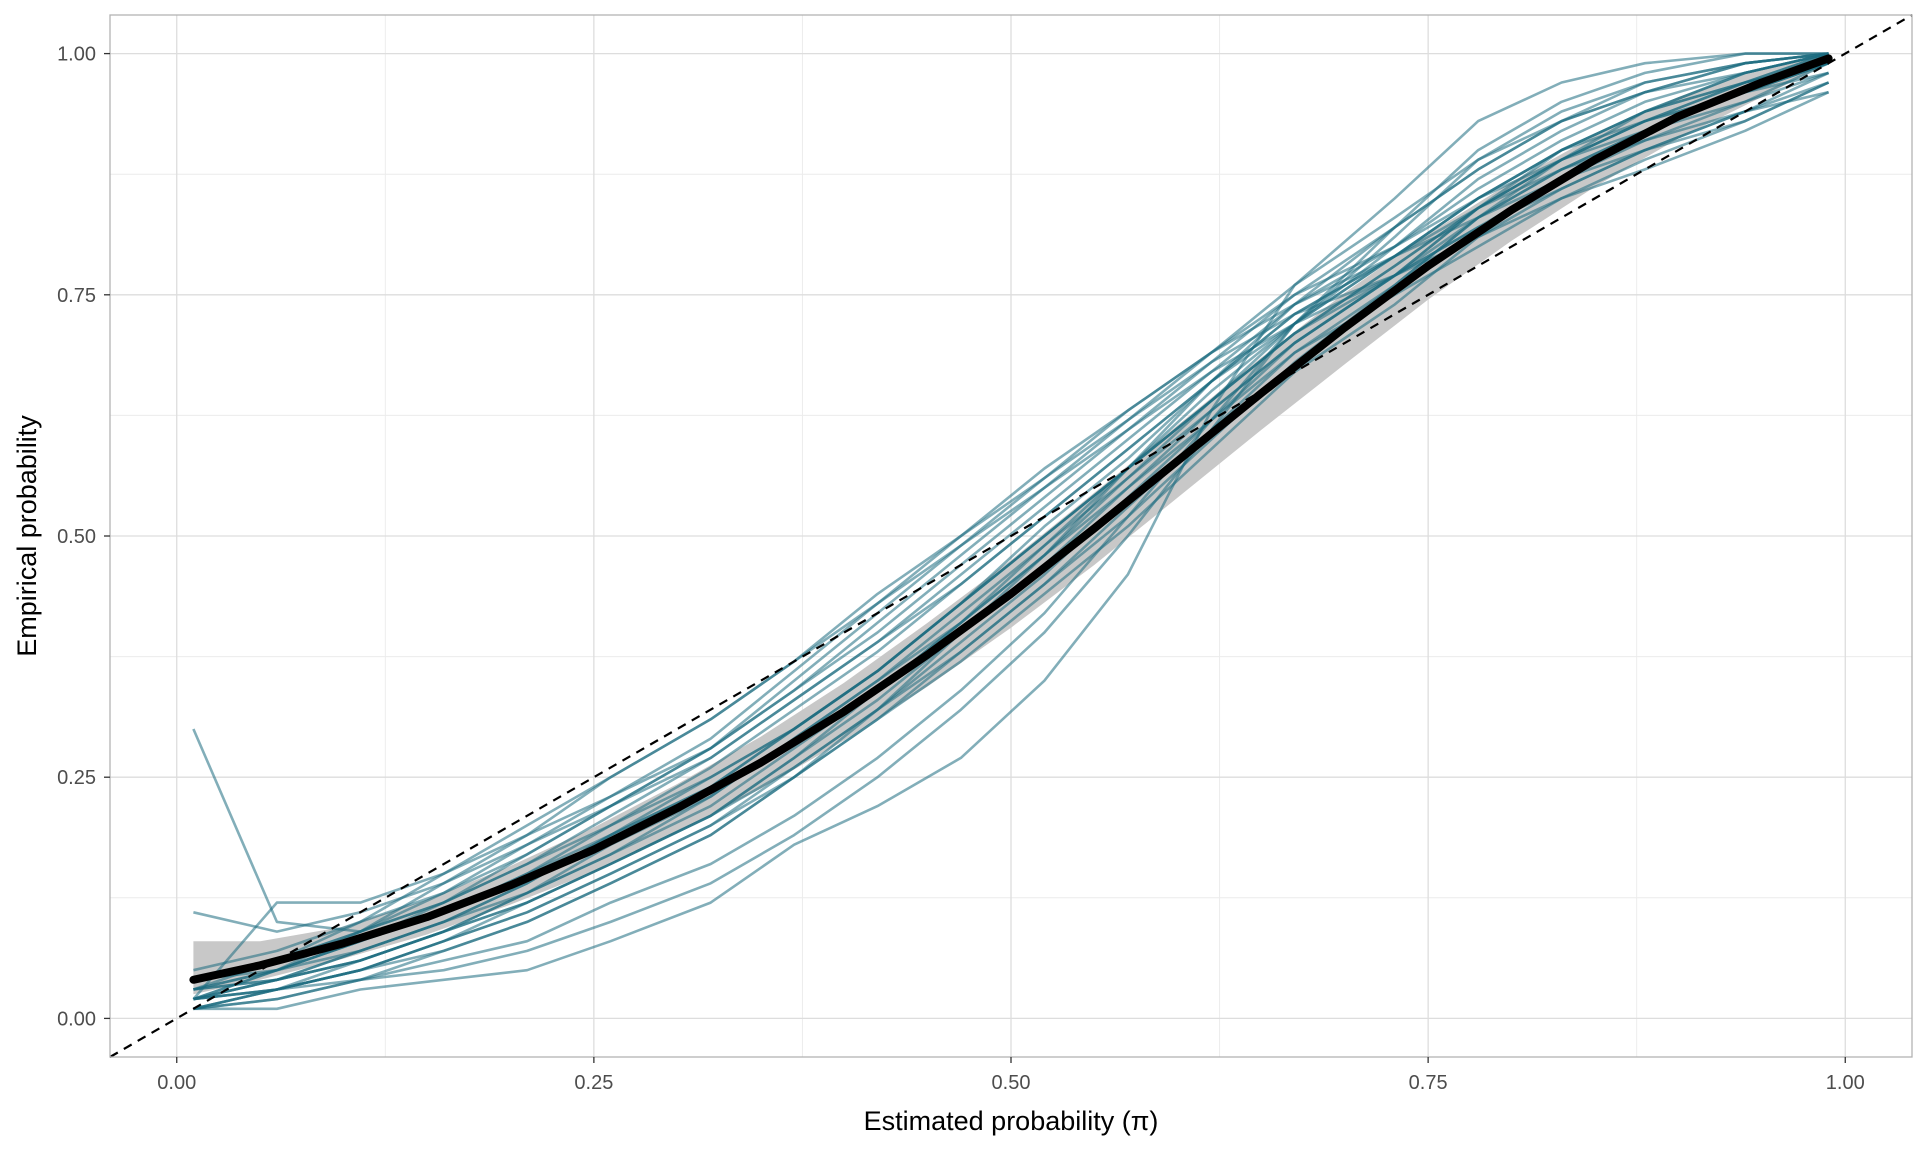 Image resolution: width=1920 pixels, height=1152 pixels. What do you see at coordinates (76, 55) in the screenshot?
I see `y-tick-label: 1.00` at bounding box center [76, 55].